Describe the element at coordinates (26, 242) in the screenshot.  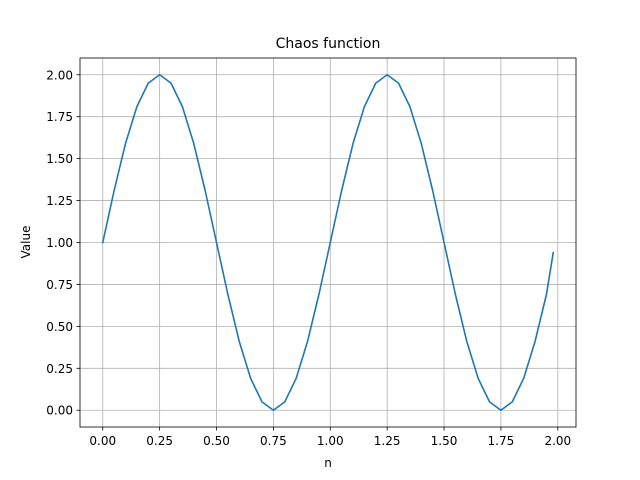
I see `y-axis-label: Value` at that location.